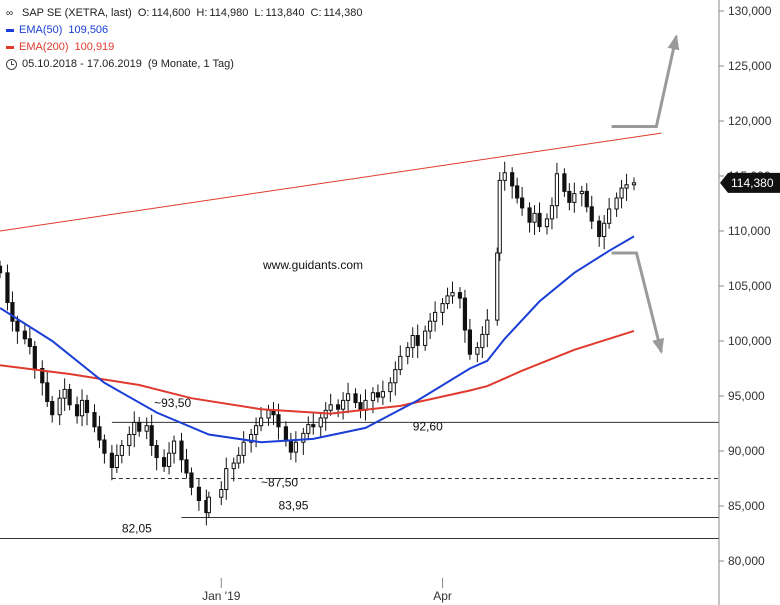  What do you see at coordinates (10, 47) in the screenshot?
I see `ema200-swatch` at bounding box center [10, 47].